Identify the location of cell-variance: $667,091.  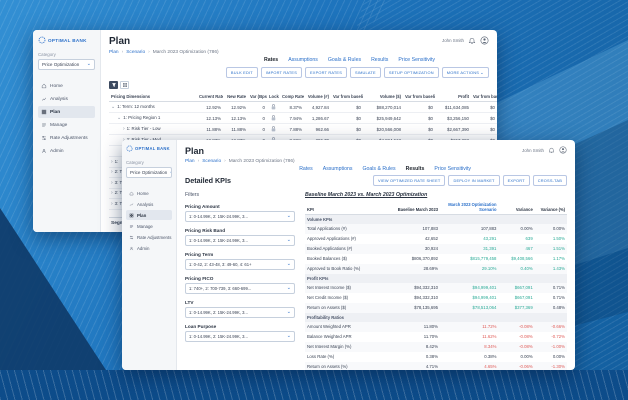
(523, 297).